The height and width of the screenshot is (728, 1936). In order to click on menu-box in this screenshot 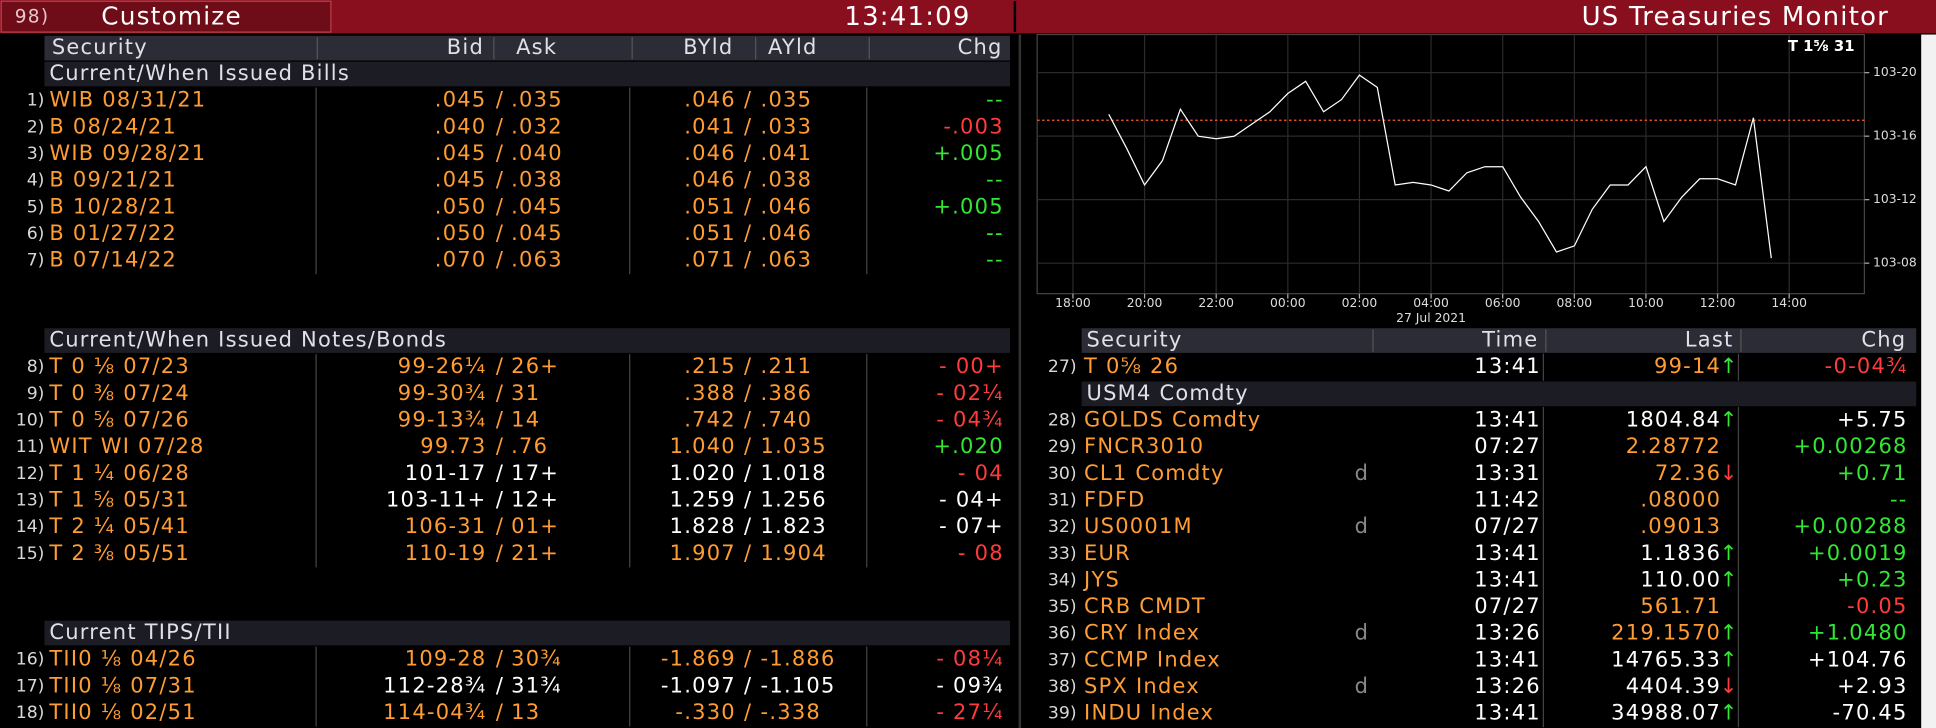, I will do `click(166, 16)`.